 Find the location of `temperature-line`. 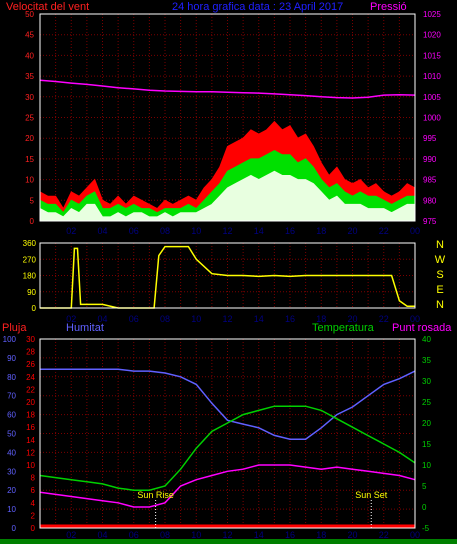

temperature-line is located at coordinates (227, 448).